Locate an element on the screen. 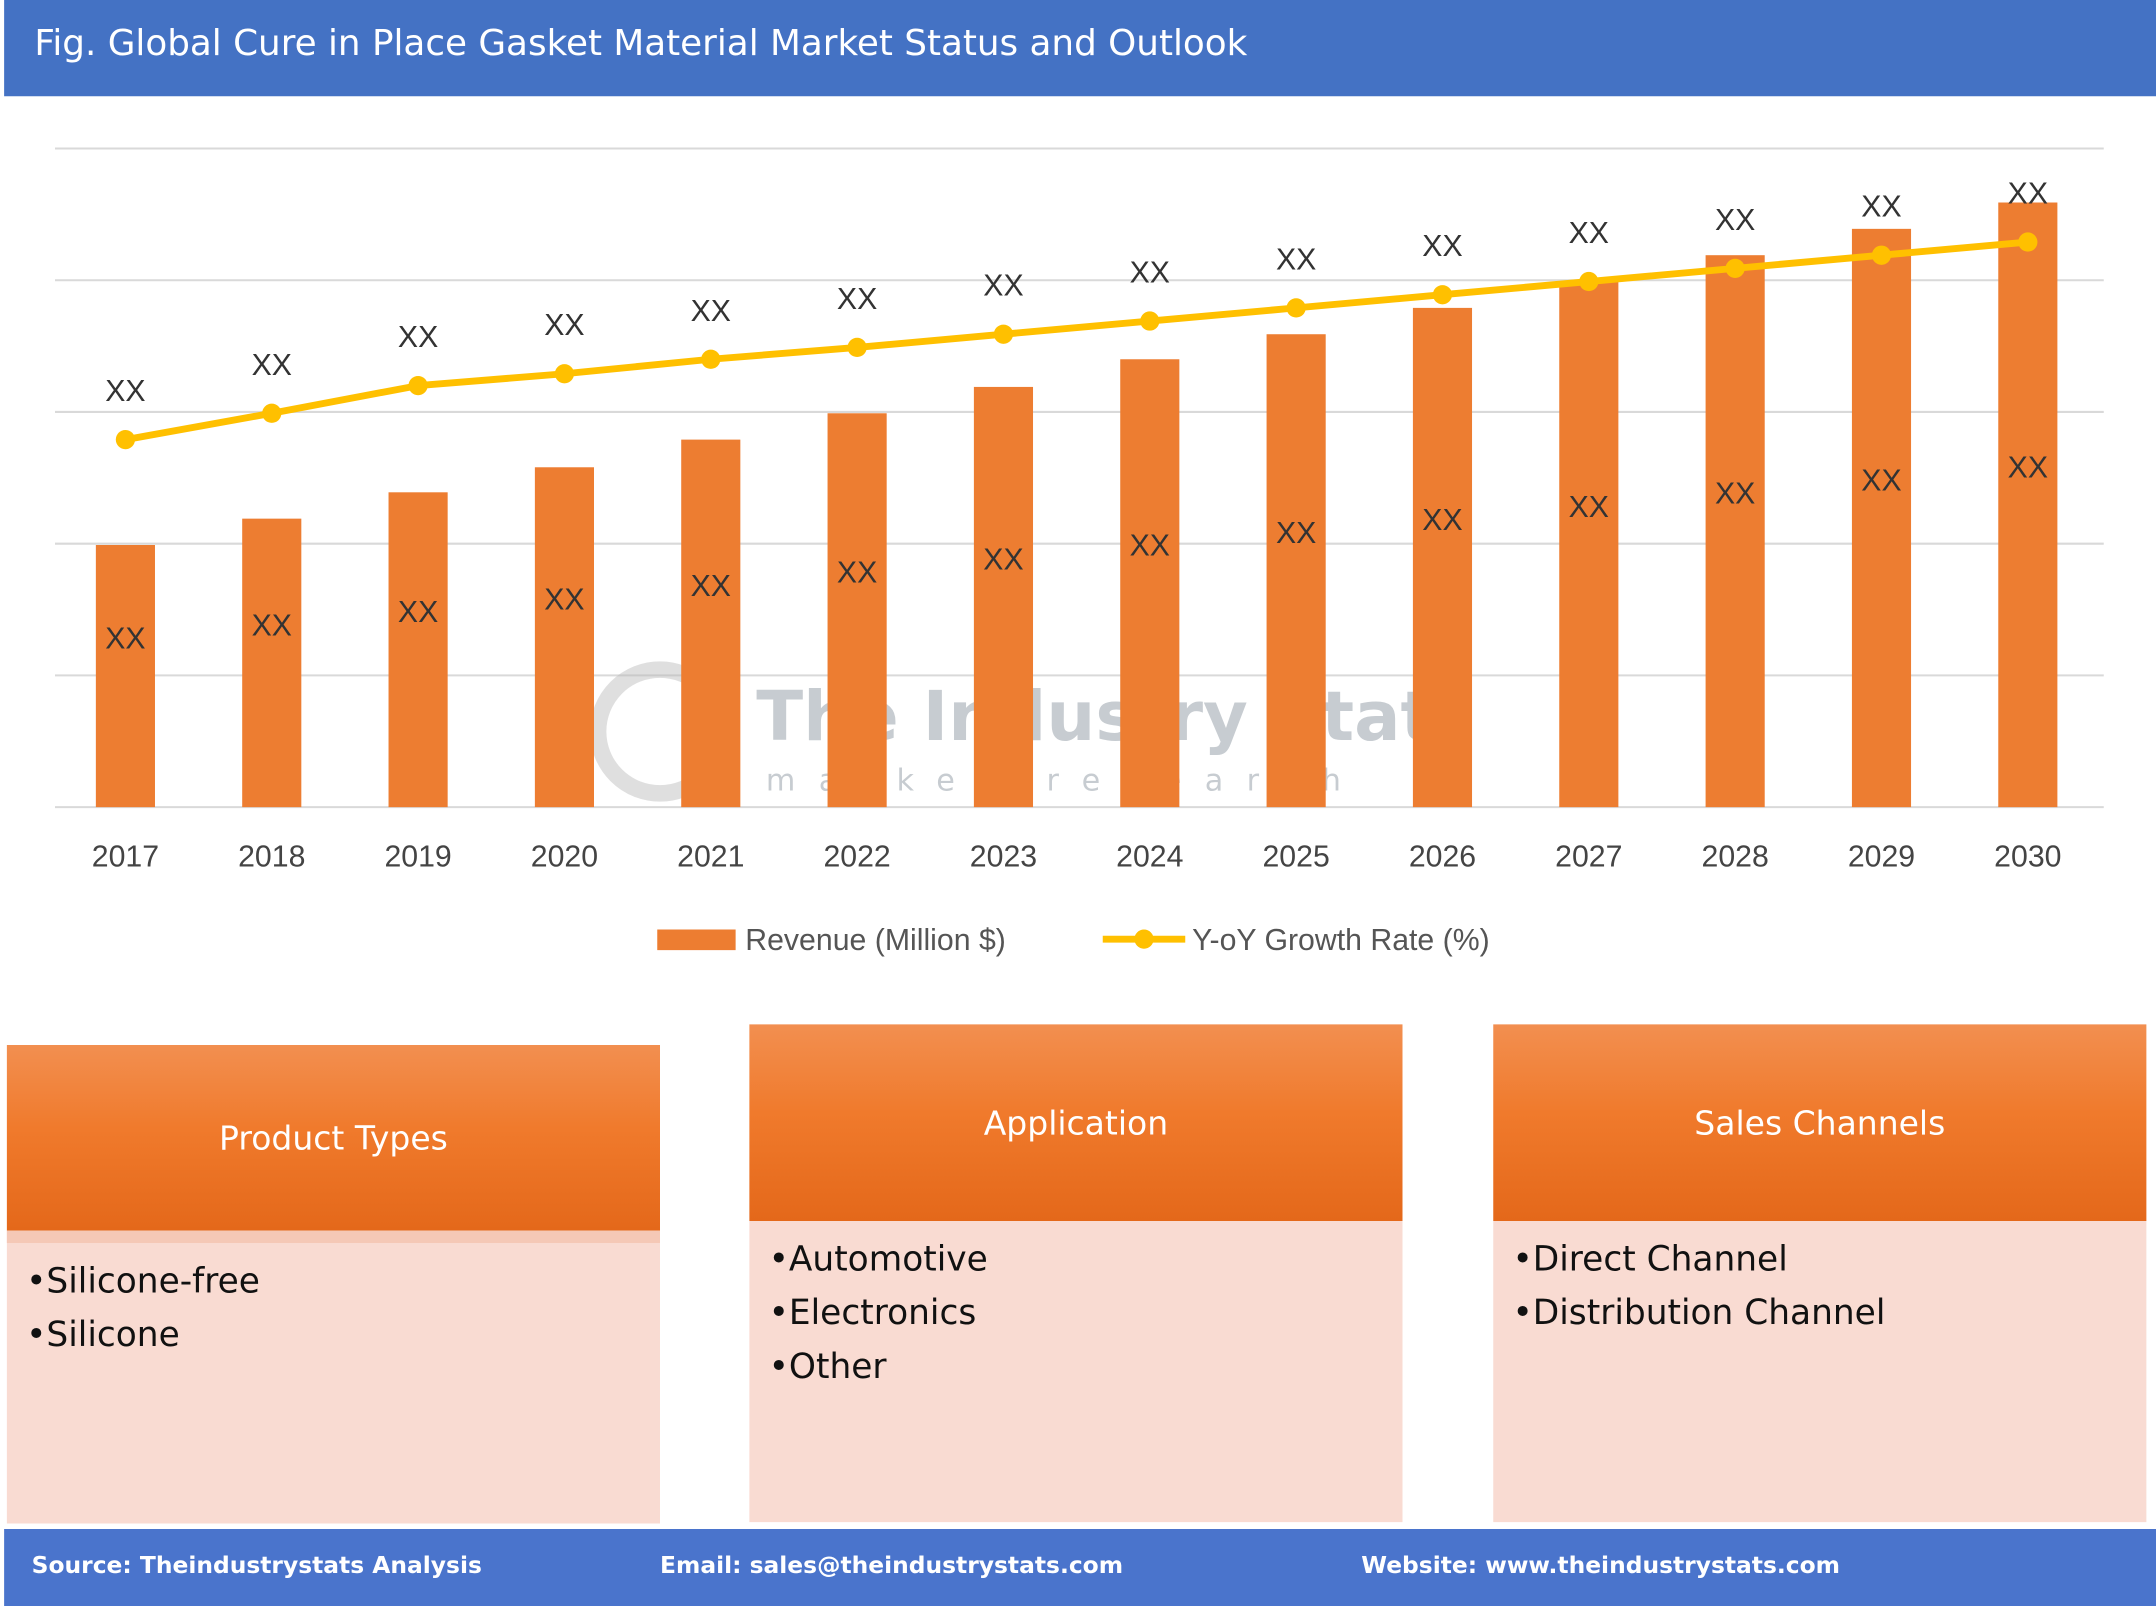 Image resolution: width=2156 pixels, height=1607 pixels. x-tick-label: 2024 is located at coordinates (1149, 856).